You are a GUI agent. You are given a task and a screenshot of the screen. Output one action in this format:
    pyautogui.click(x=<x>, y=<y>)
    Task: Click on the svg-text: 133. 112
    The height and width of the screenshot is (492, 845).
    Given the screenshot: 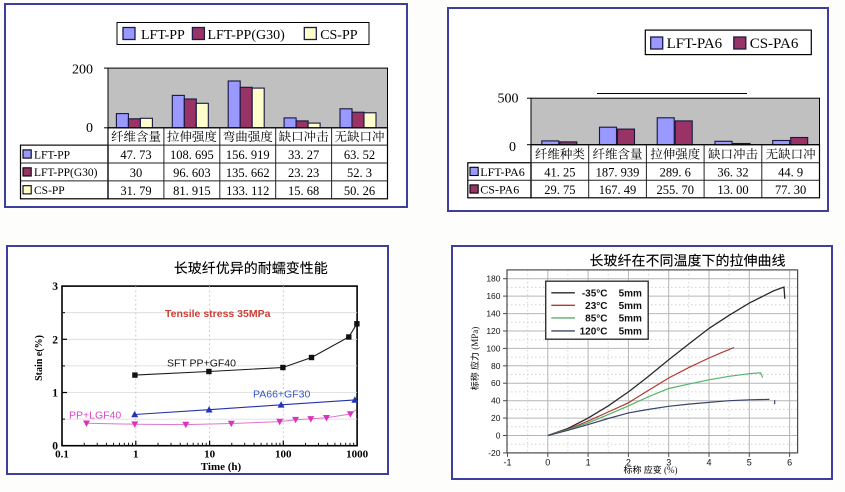 What is the action you would take?
    pyautogui.click(x=247, y=191)
    